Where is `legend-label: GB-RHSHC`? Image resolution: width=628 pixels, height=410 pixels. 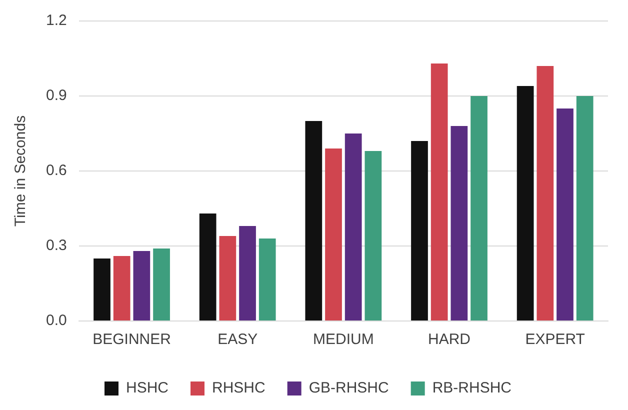 legend-label: GB-RHSHC is located at coordinates (349, 388).